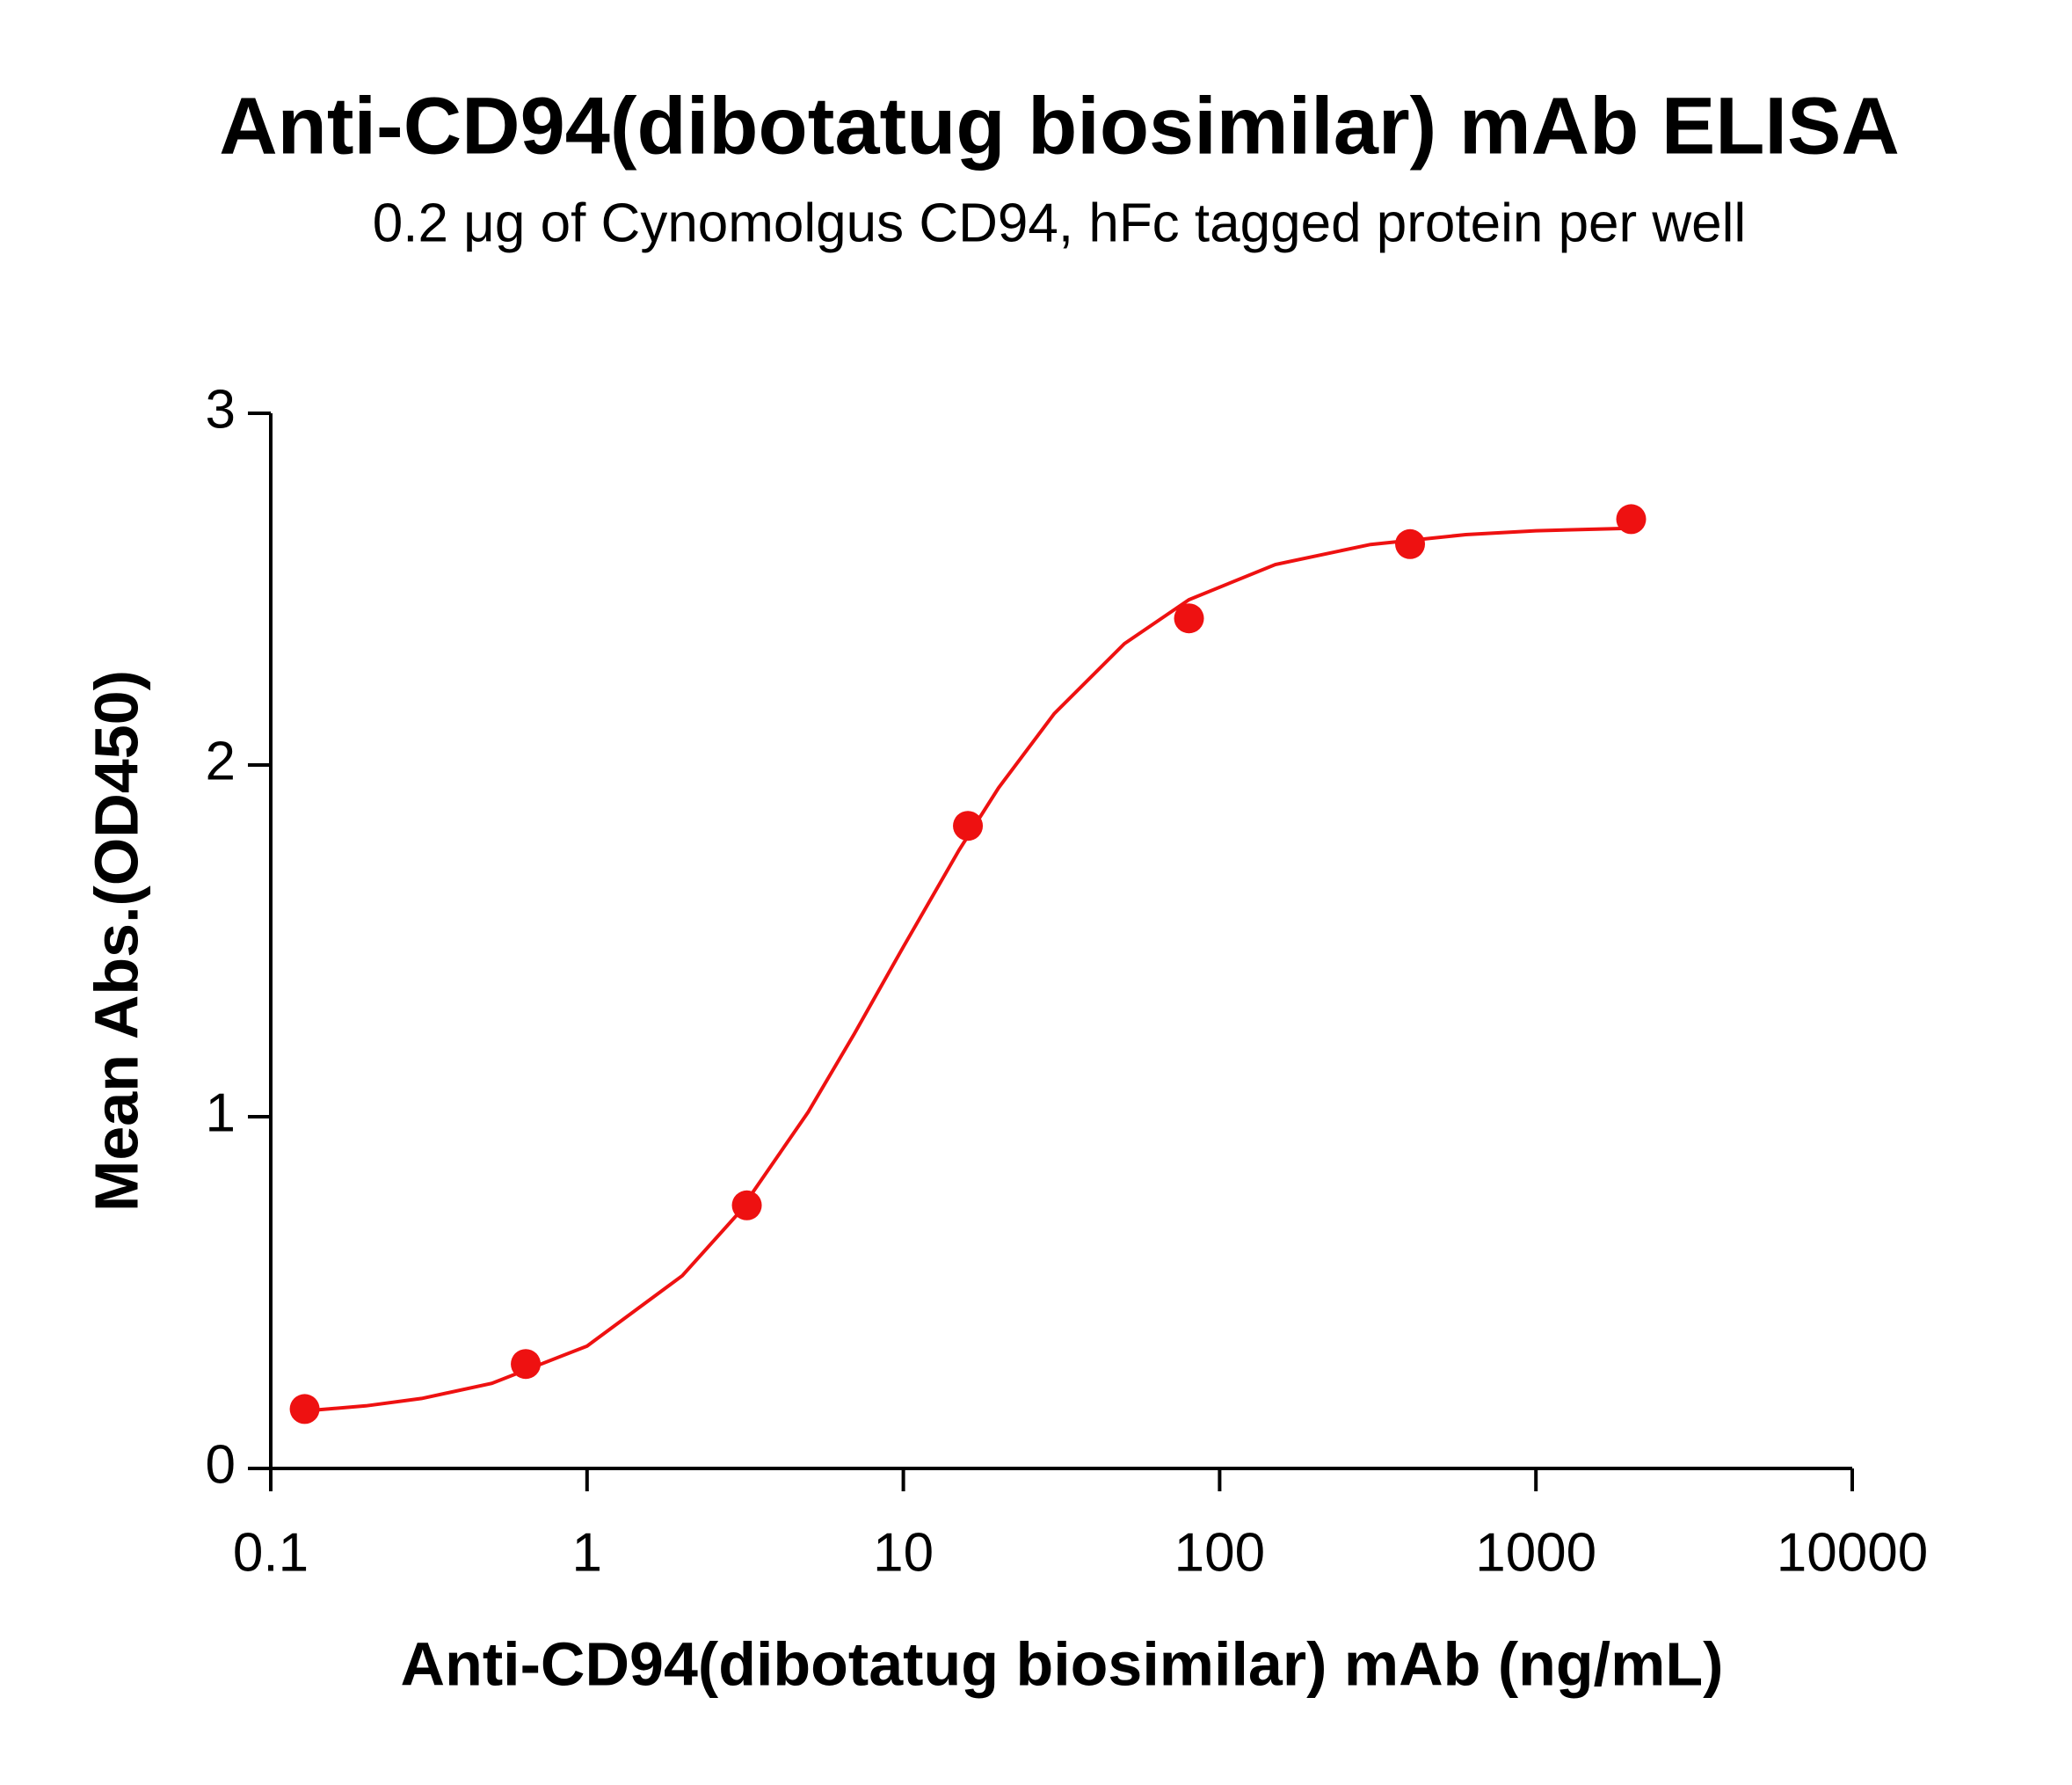 This screenshot has width=2072, height=1785. Describe the element at coordinates (1219, 1552) in the screenshot. I see `x-tick-label: 100` at that location.